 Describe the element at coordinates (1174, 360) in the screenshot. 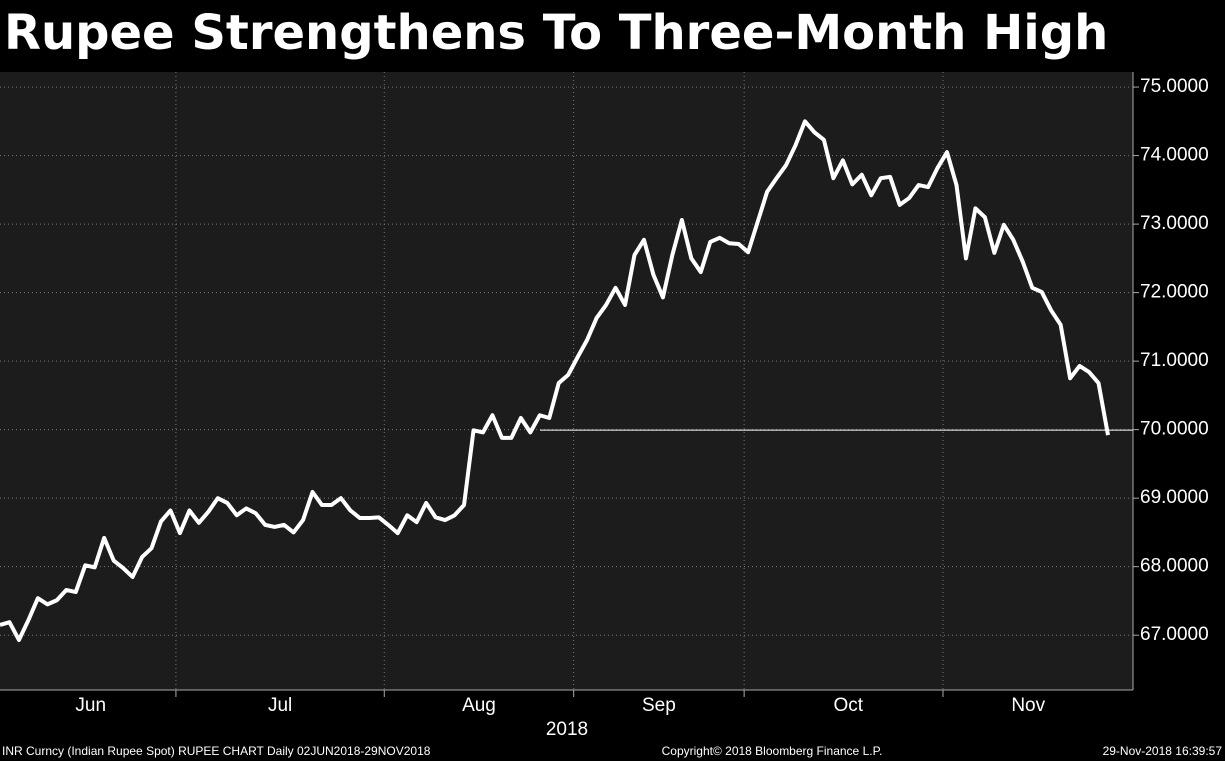

I see `y-tick-label: 71.0000` at that location.